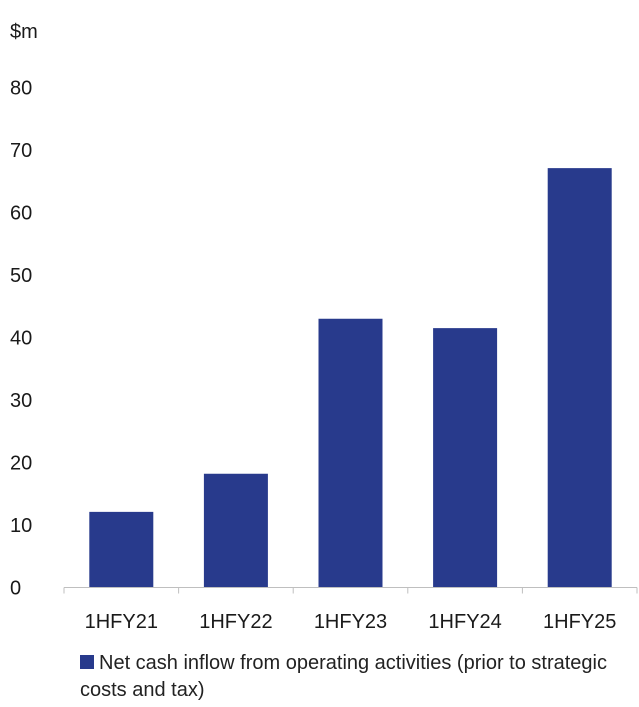  Describe the element at coordinates (579, 622) in the screenshot. I see `x-tick-label: 1HFY25` at that location.